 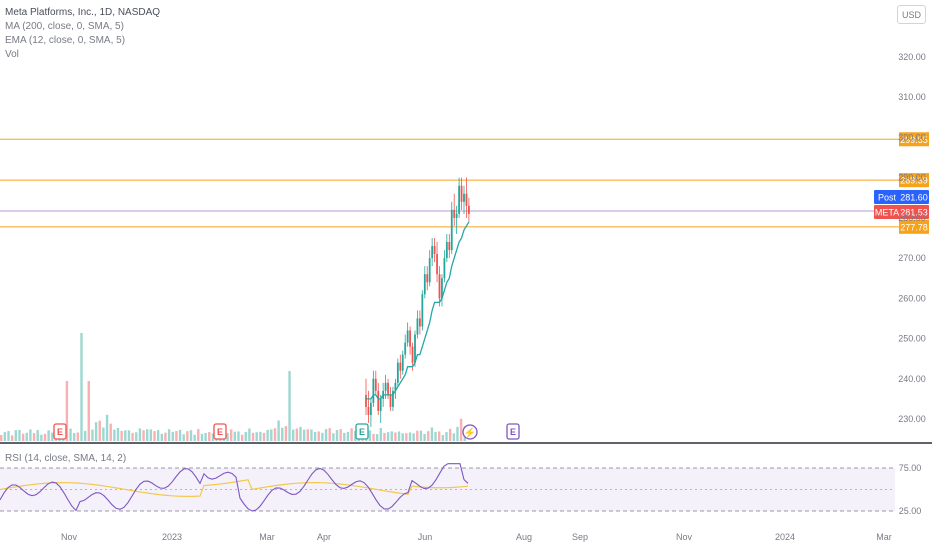 What do you see at coordinates (910, 511) in the screenshot?
I see `rsi-level-label: 25.00` at bounding box center [910, 511].